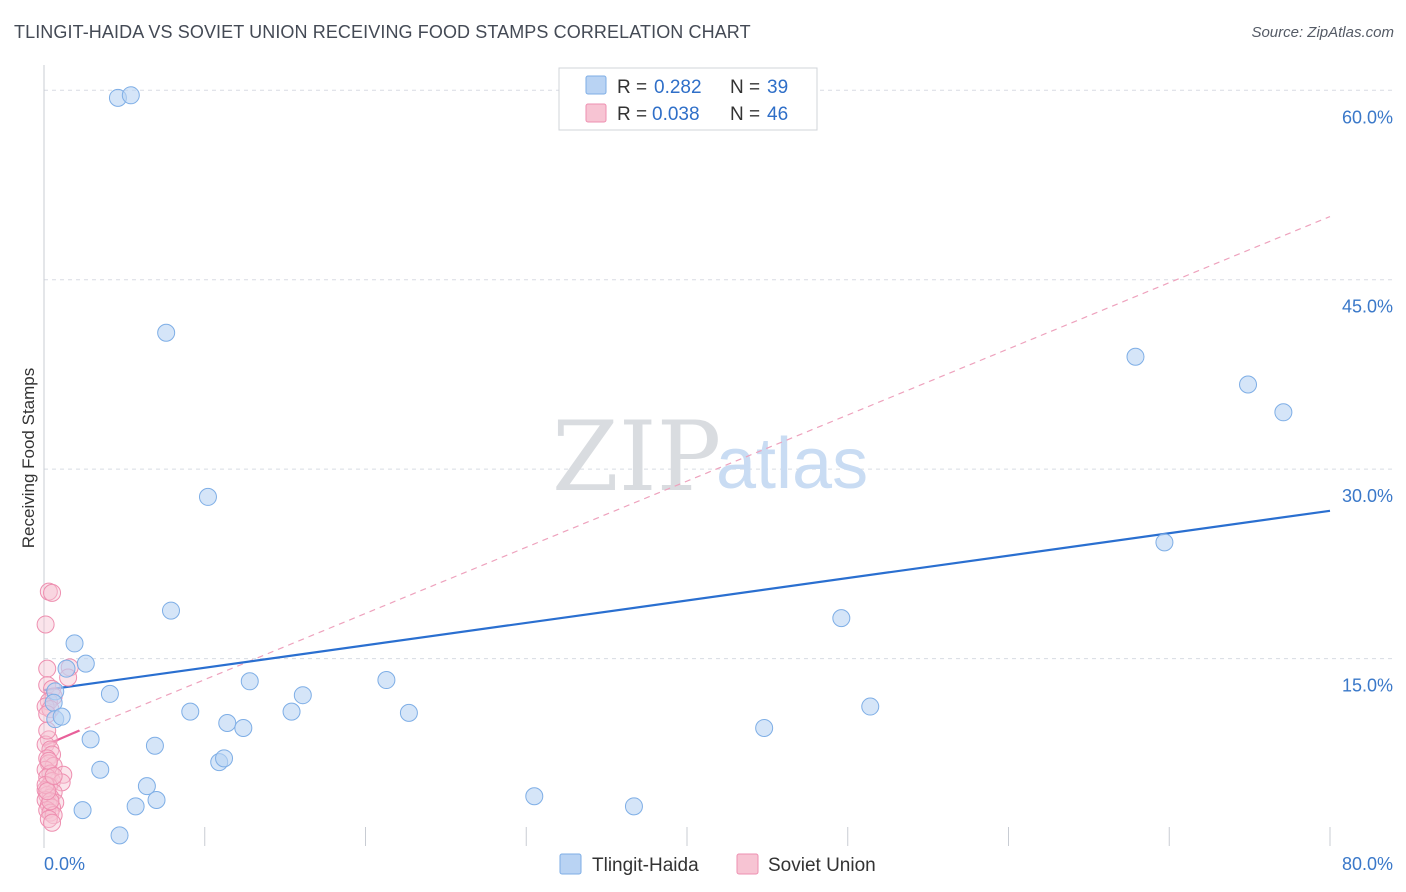 This screenshot has height=892, width=1406. What do you see at coordinates (636, 457) in the screenshot?
I see `watermark-zip: ZIP` at bounding box center [636, 457].